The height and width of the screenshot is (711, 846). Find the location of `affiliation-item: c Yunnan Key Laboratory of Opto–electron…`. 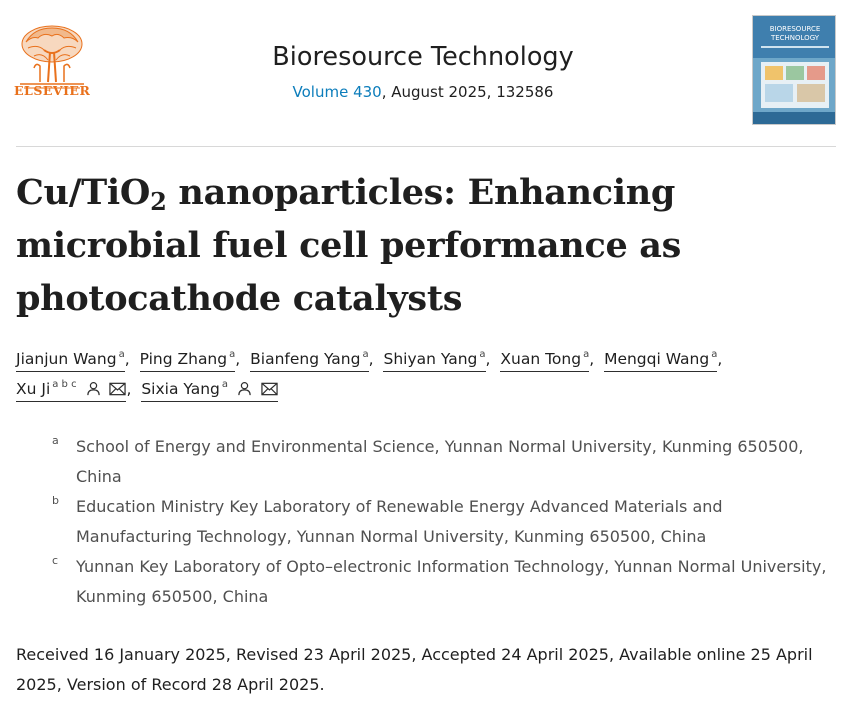

affiliation-item: c Yunnan Key Laboratory of Opto–electron… is located at coordinates (447, 582).